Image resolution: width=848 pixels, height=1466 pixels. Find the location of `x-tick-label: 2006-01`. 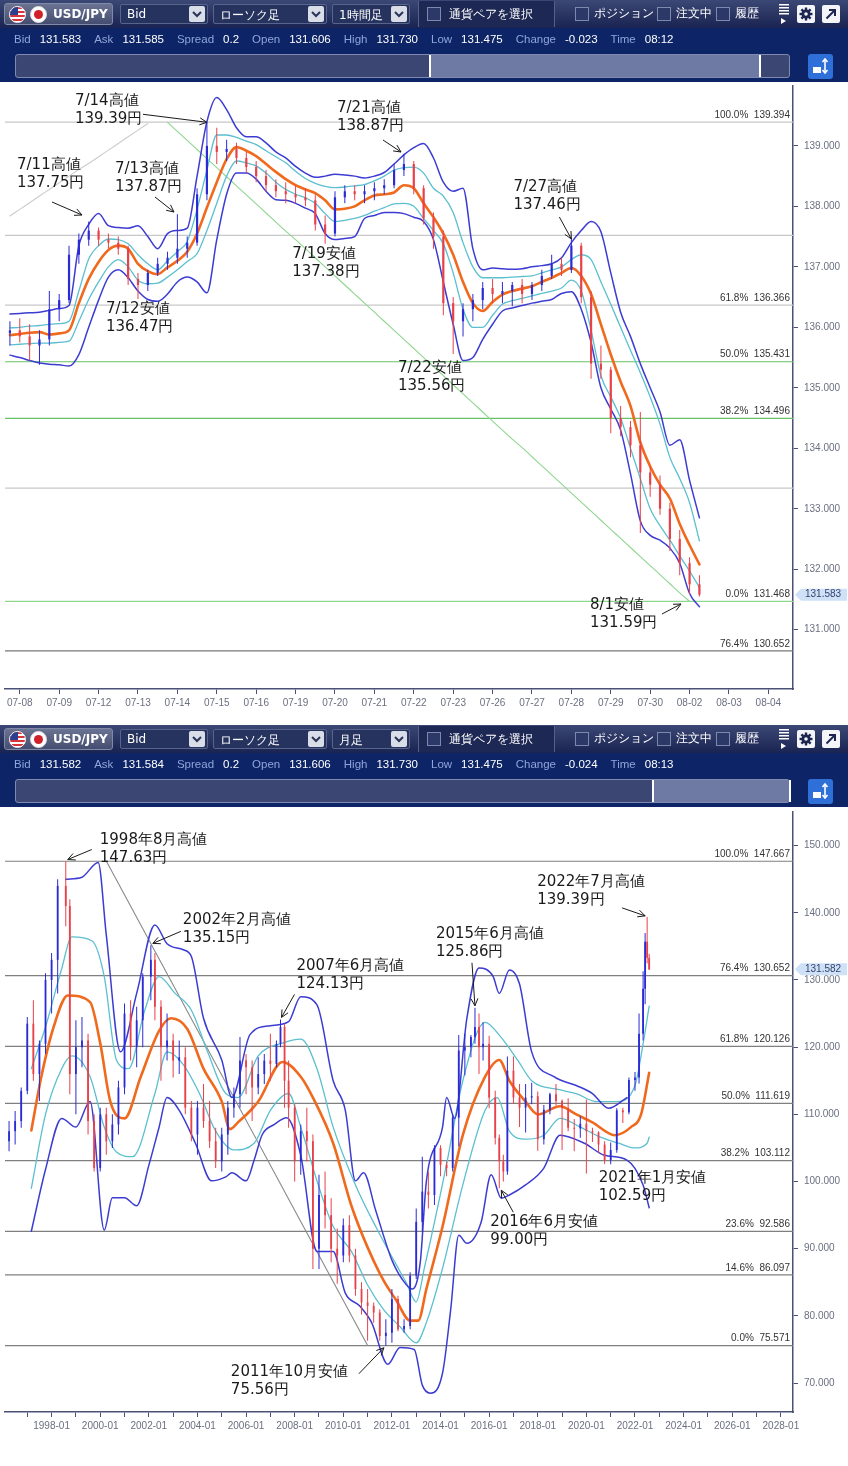

x-tick-label: 2006-01 is located at coordinates (246, 1425).